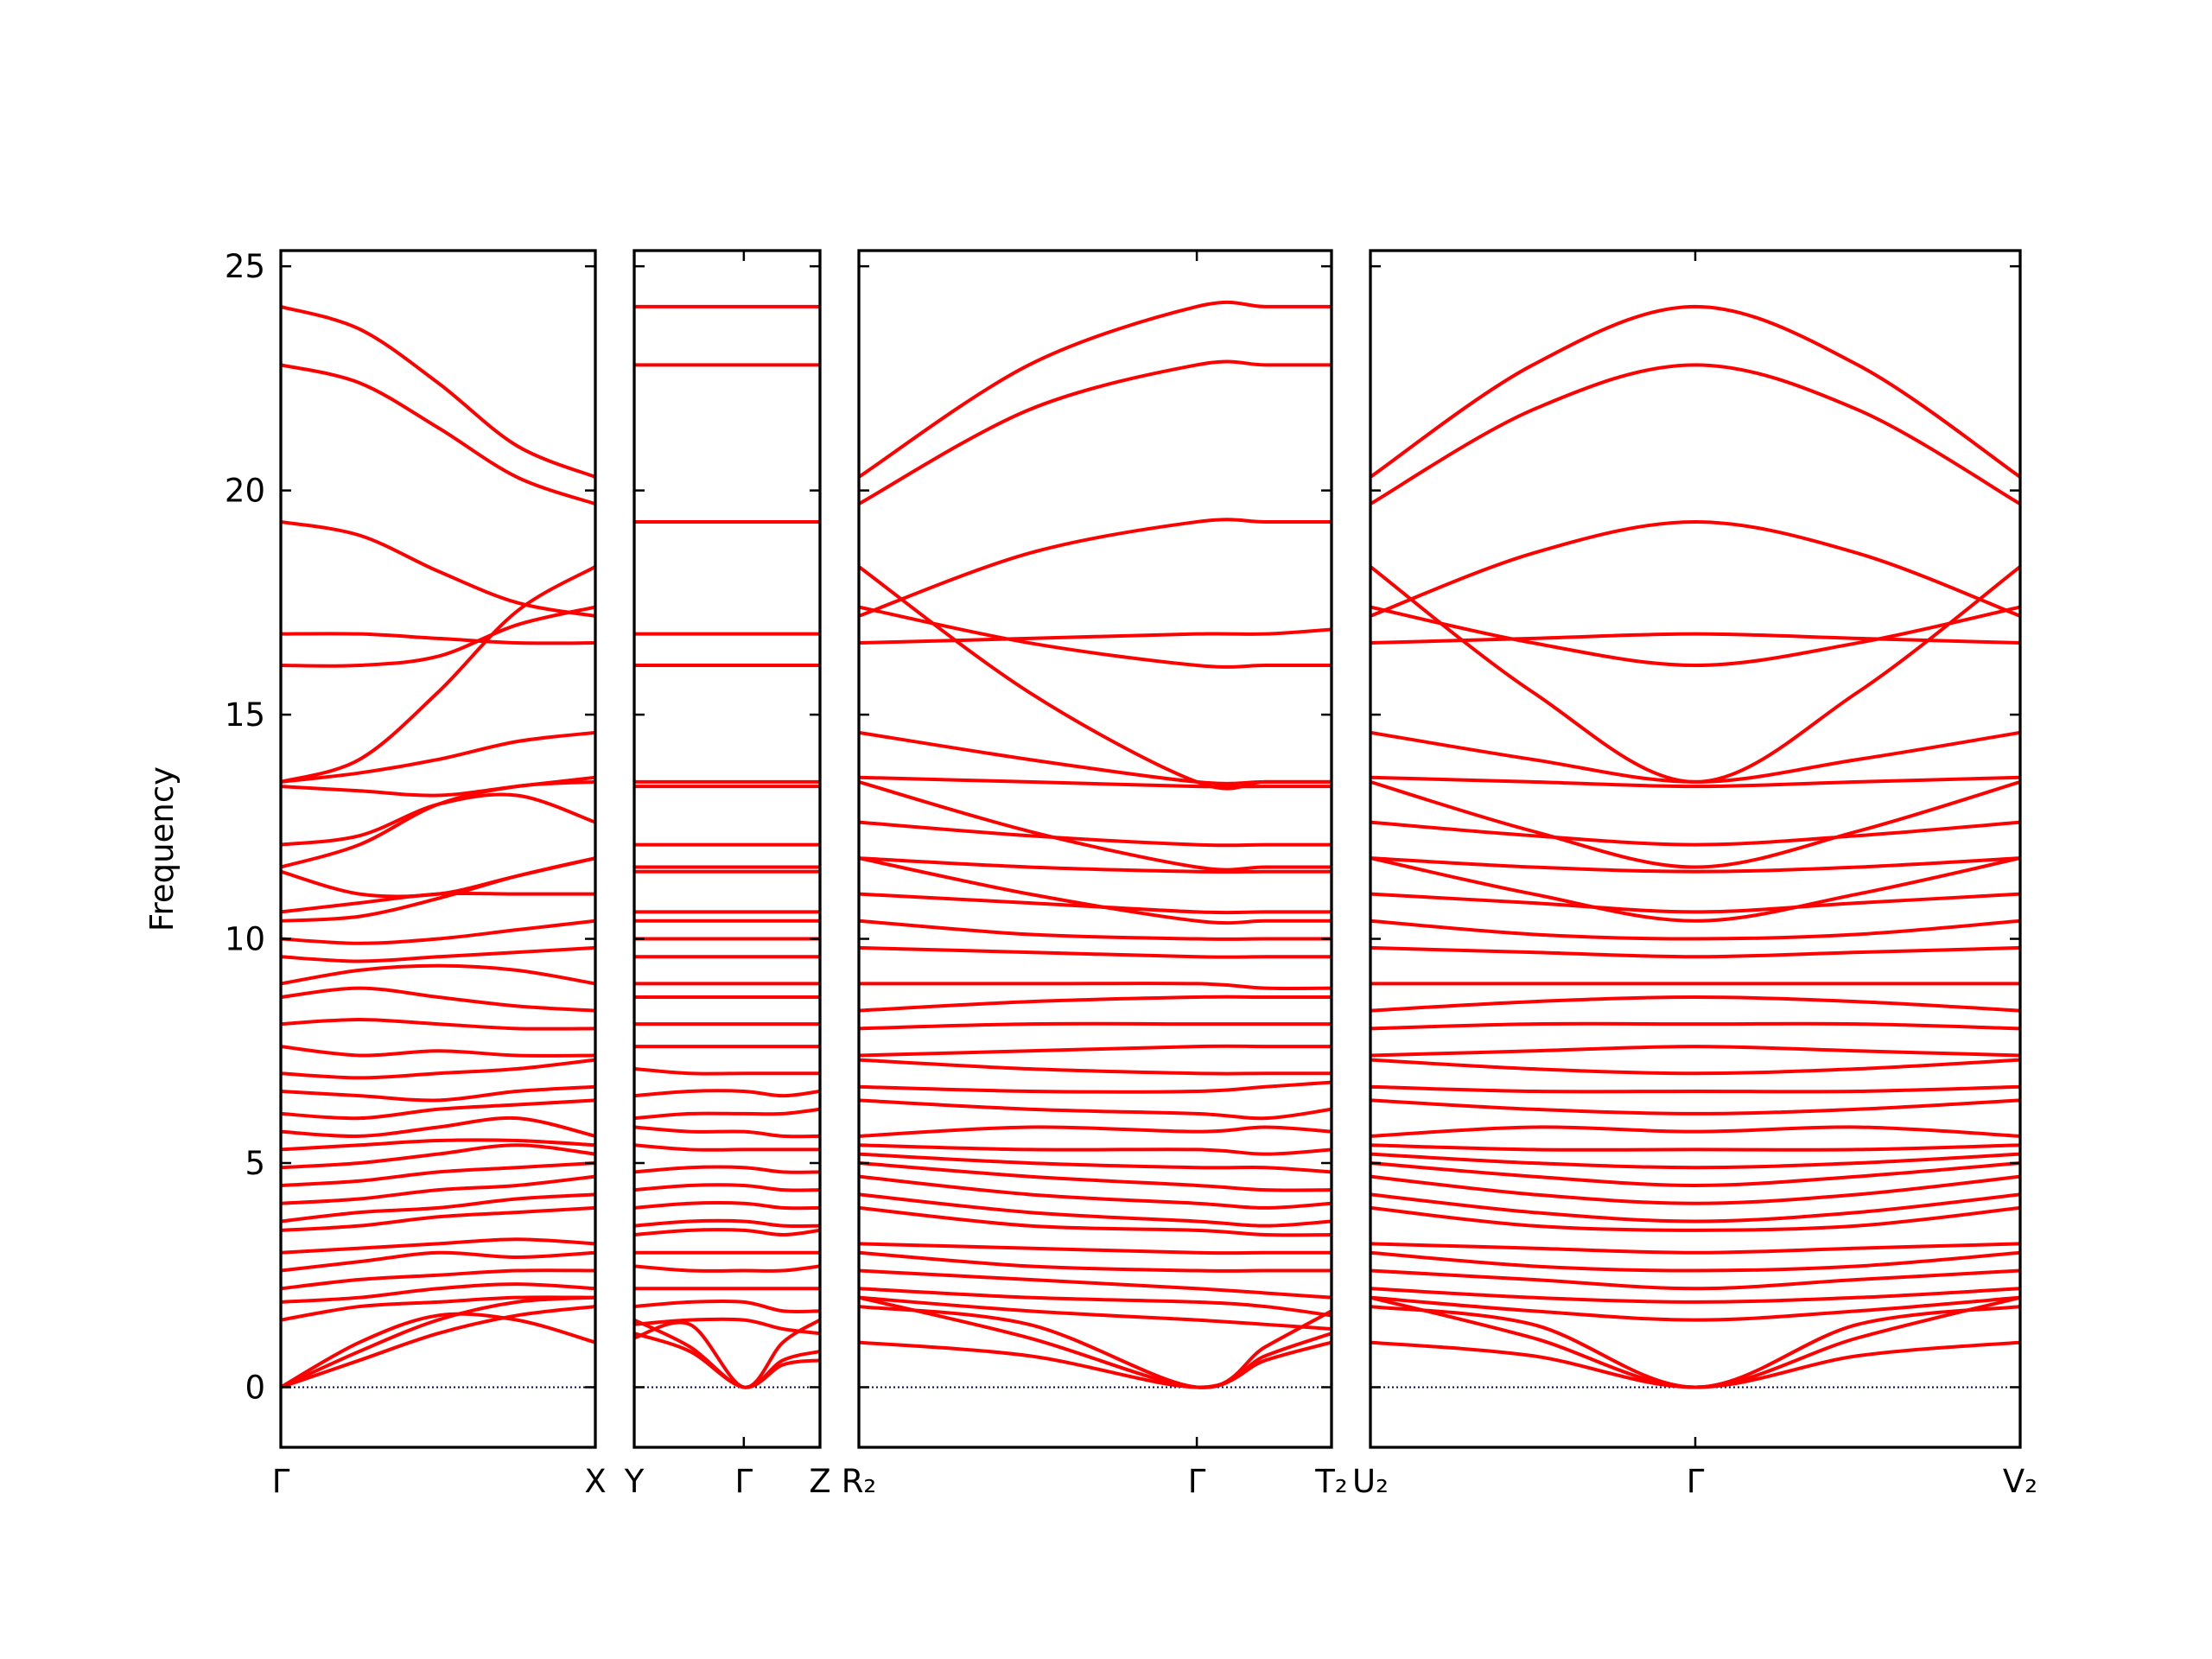 The height and width of the screenshot is (1659, 2212). I want to click on x-tick-label: U₂, so click(1370, 1481).